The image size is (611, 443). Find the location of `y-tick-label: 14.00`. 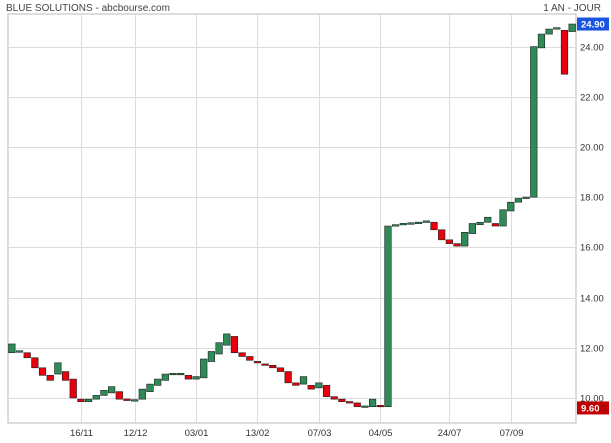

y-tick-label: 14.00 is located at coordinates (592, 299).